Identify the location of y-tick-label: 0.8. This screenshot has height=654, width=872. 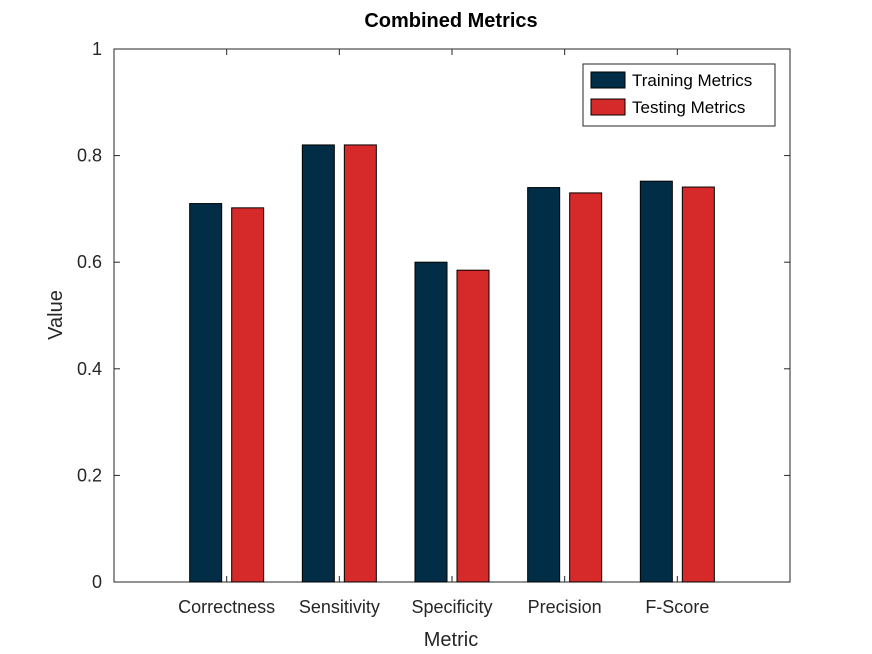
(89, 156).